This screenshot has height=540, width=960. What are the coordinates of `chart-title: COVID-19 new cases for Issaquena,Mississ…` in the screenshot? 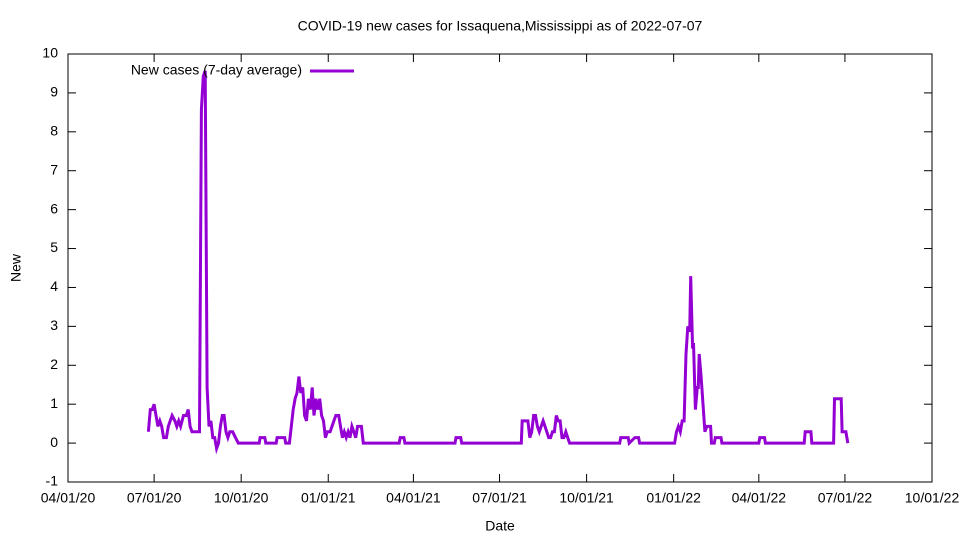 It's located at (500, 26).